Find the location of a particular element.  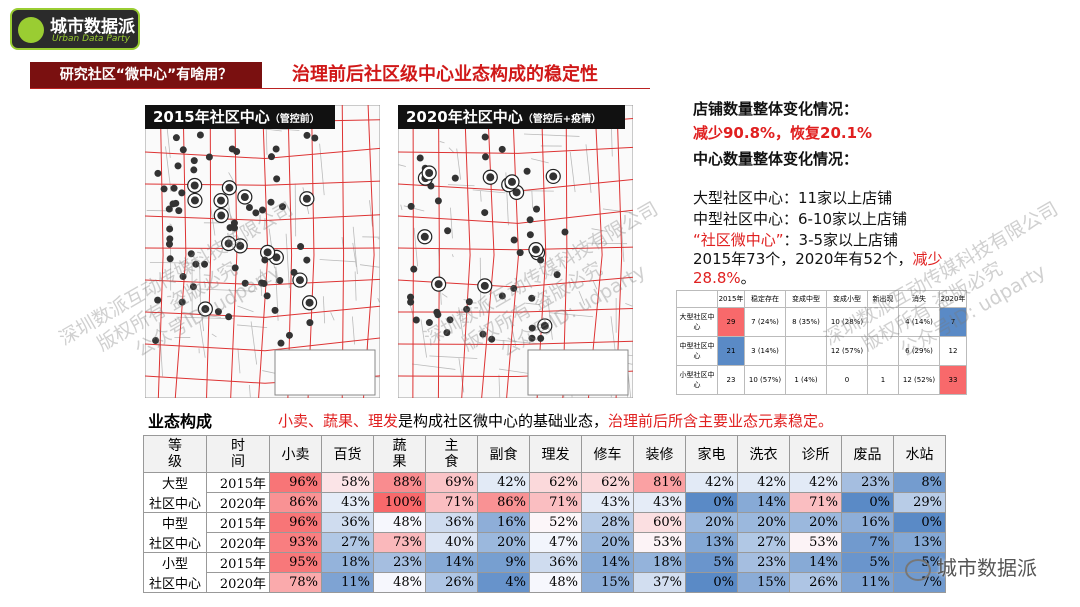

map-2015 is located at coordinates (262, 251).